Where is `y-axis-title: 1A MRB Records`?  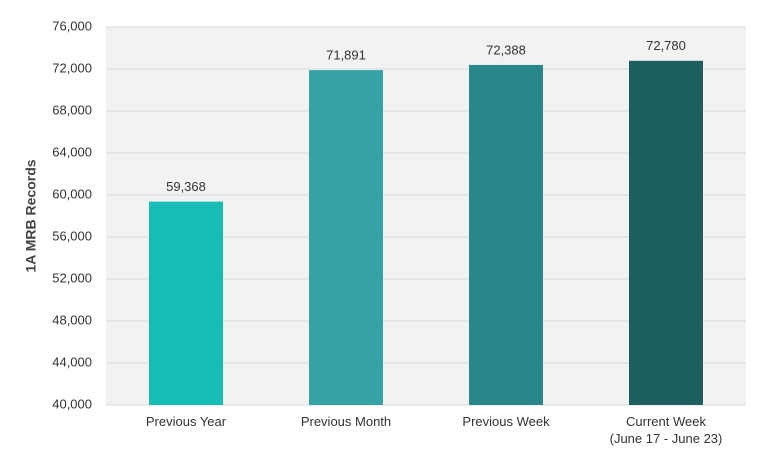 y-axis-title: 1A MRB Records is located at coordinates (31, 215).